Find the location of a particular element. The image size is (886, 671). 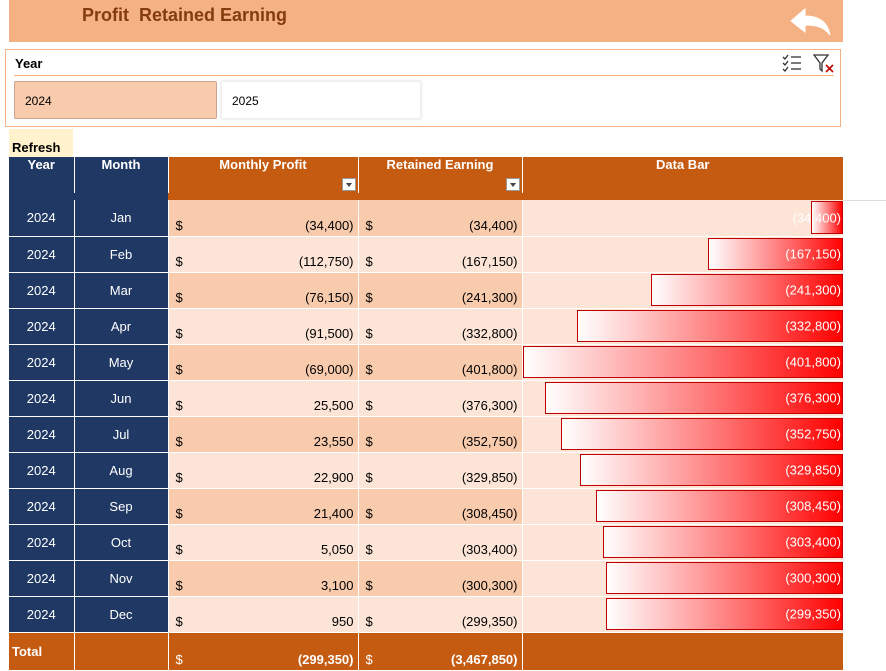

slicer-title: Year is located at coordinates (29, 63).